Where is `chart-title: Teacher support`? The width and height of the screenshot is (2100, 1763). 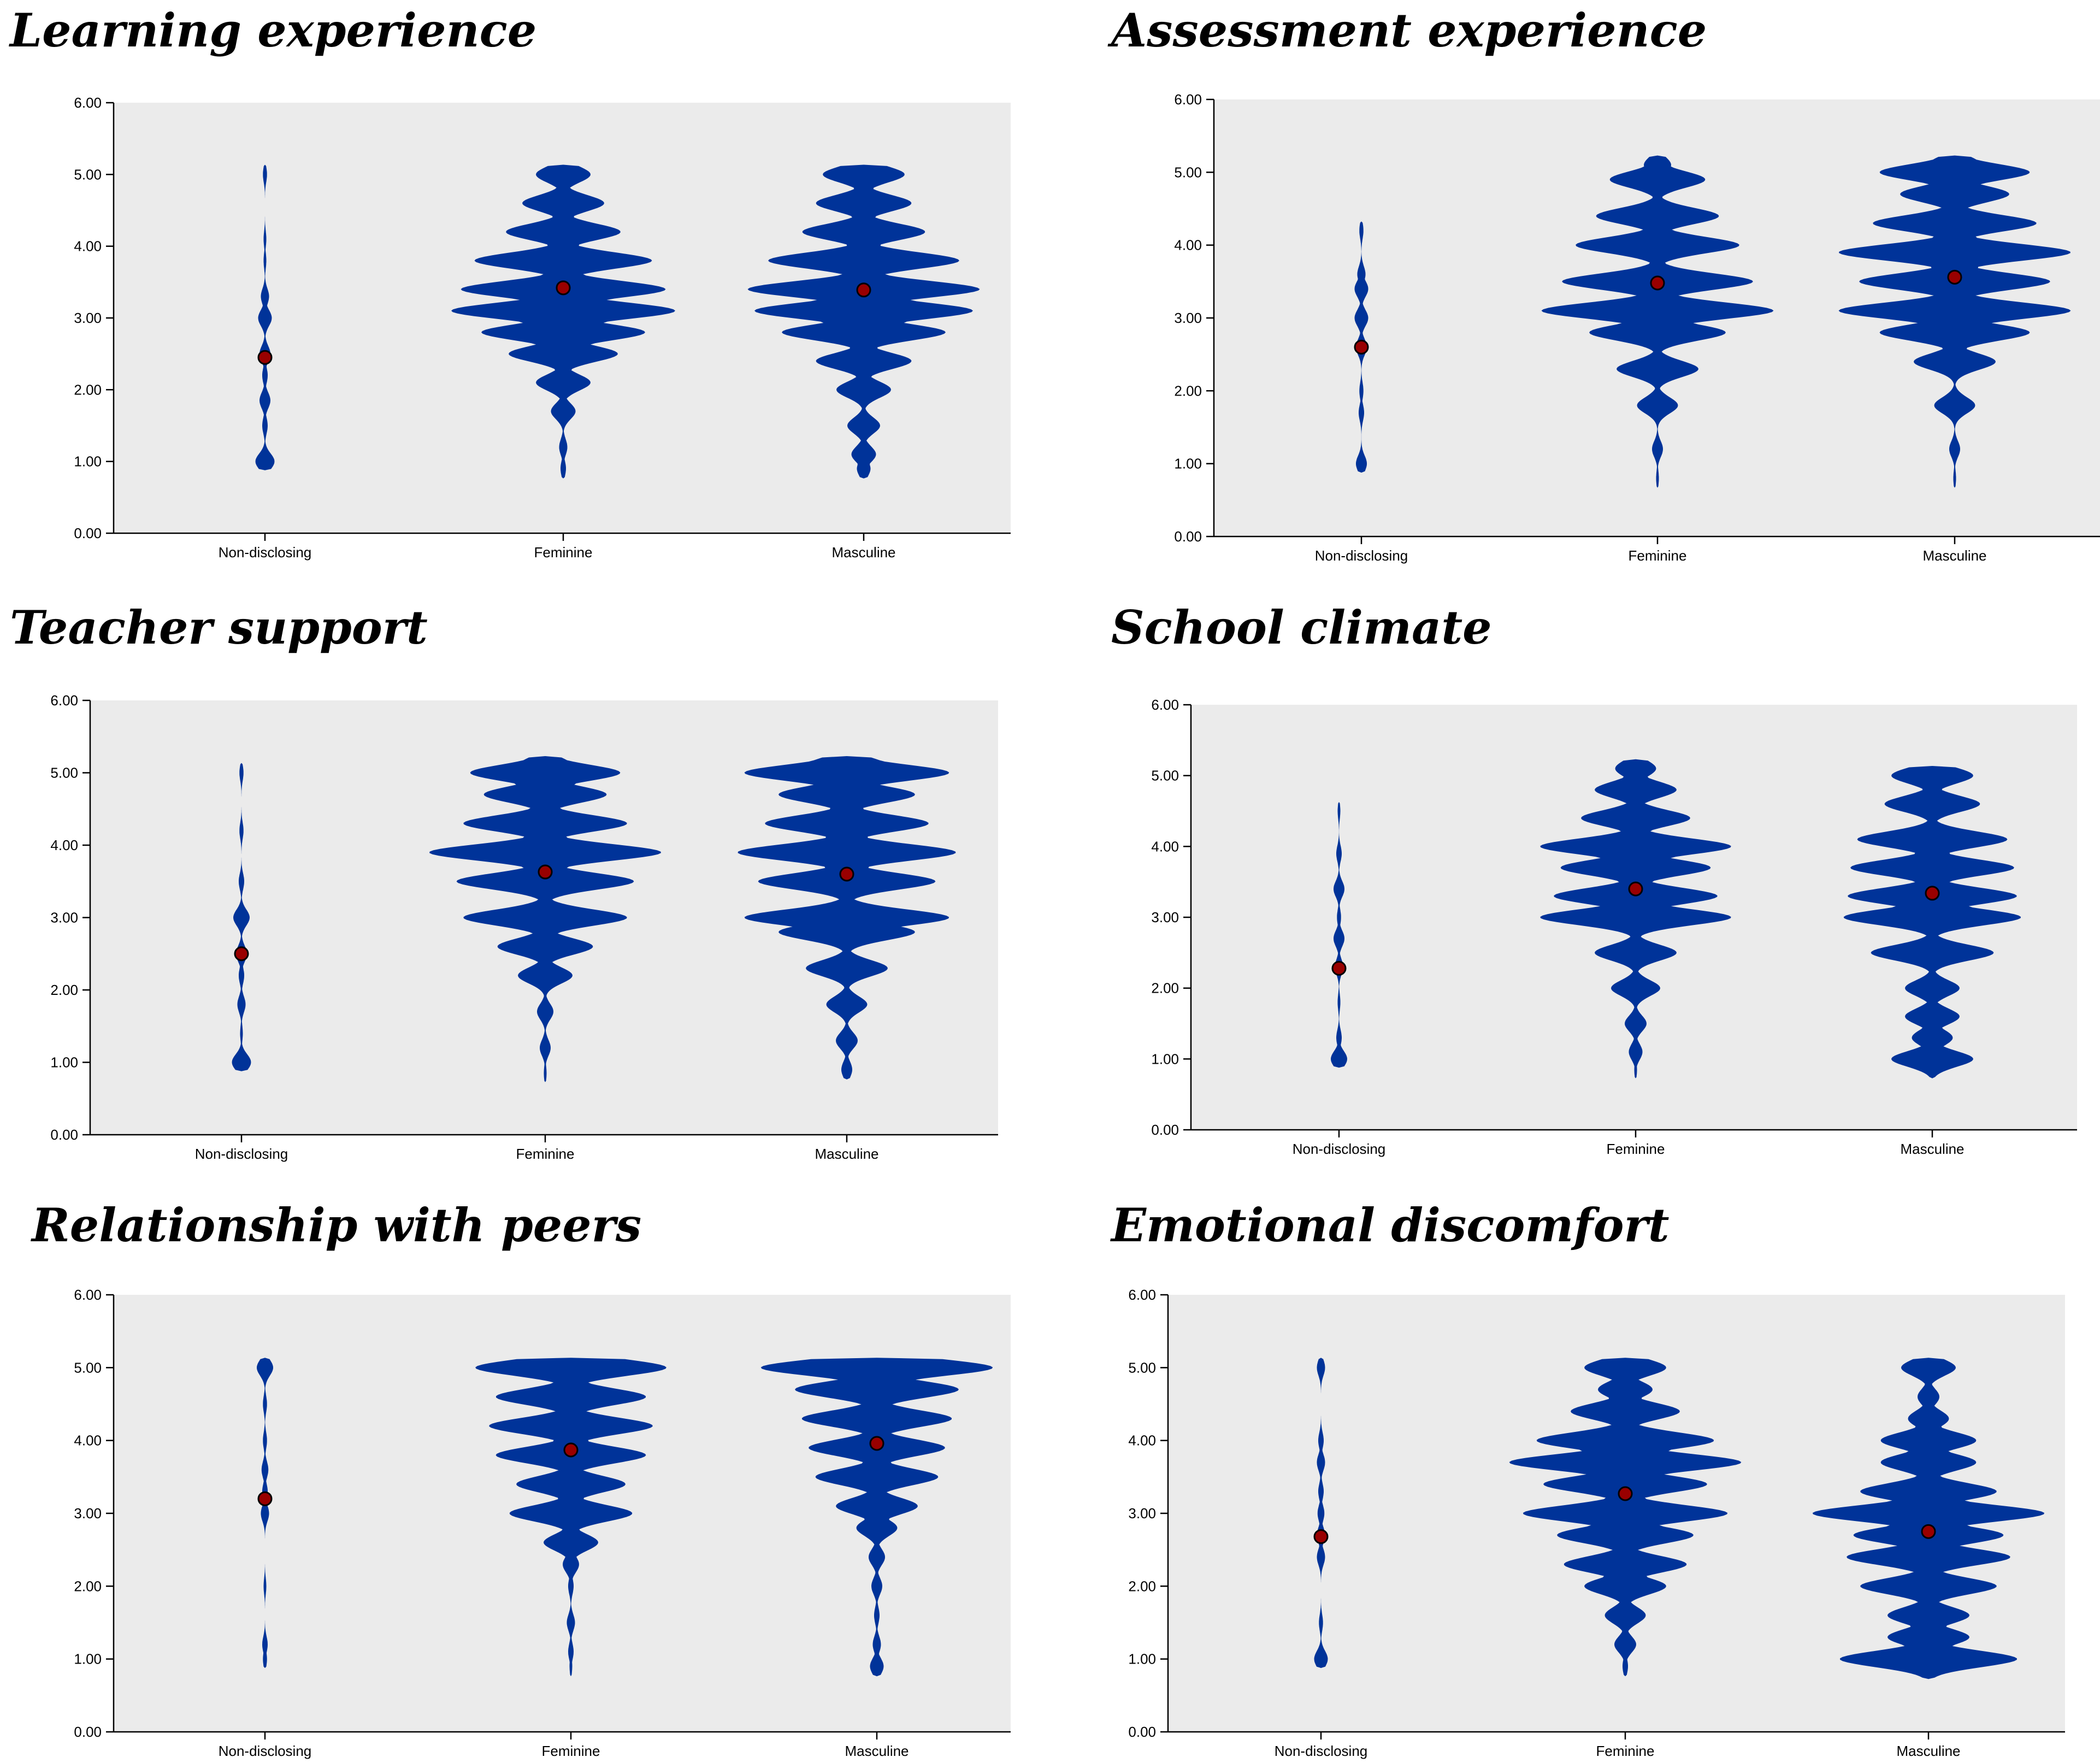 chart-title: Teacher support is located at coordinates (219, 627).